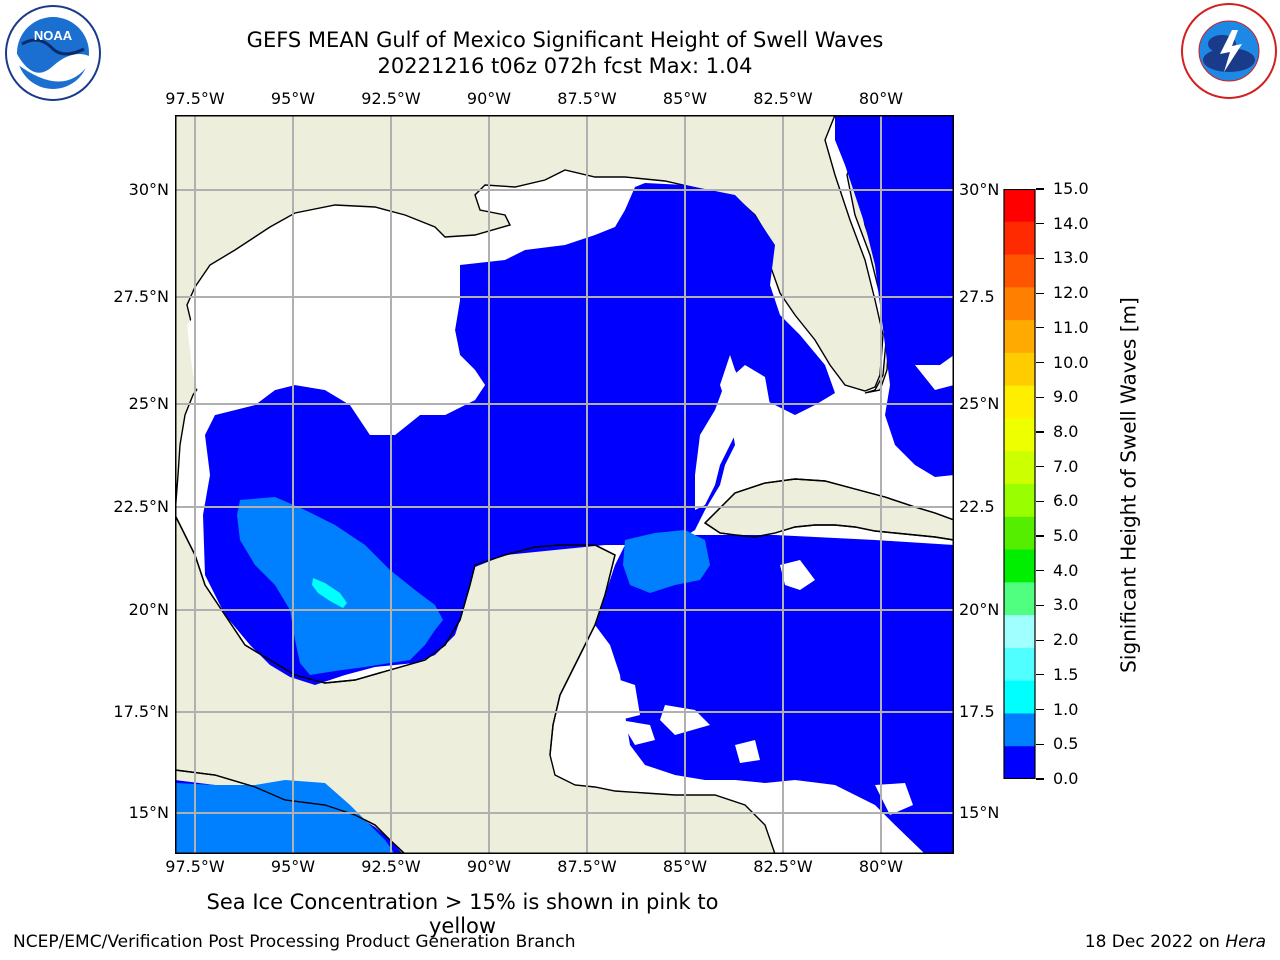 This screenshot has height=960, width=1280. Describe the element at coordinates (934, 372) in the screenshot. I see `gap-north-cuba` at that location.